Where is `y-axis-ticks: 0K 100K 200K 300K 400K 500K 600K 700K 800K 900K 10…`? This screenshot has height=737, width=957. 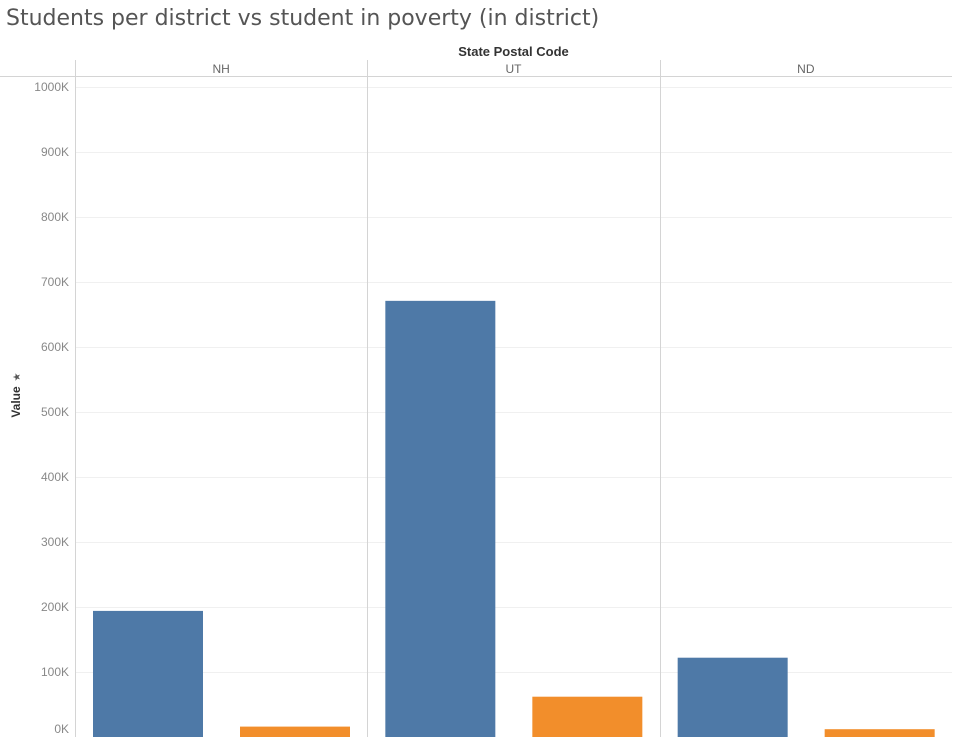 y-axis-ticks: 0K 100K 200K 300K 400K 500K 600K 700K 800K 900K 10… is located at coordinates (51, 408).